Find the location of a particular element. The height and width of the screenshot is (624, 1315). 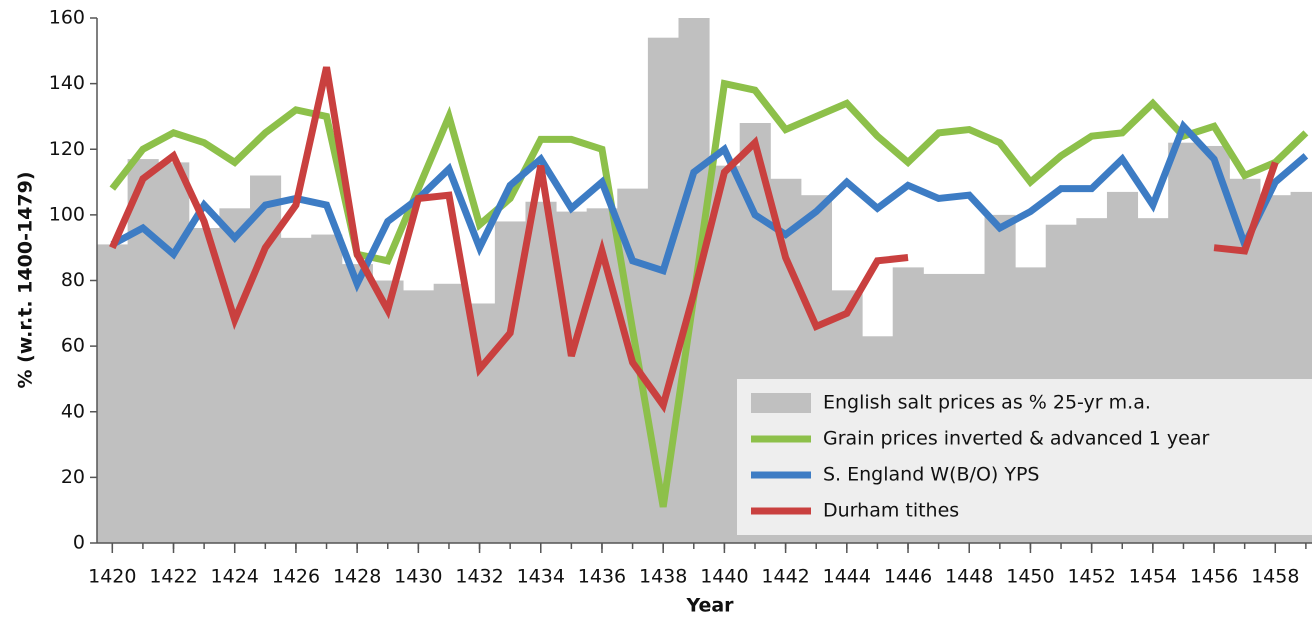

legend-swatch is located at coordinates (781, 403).